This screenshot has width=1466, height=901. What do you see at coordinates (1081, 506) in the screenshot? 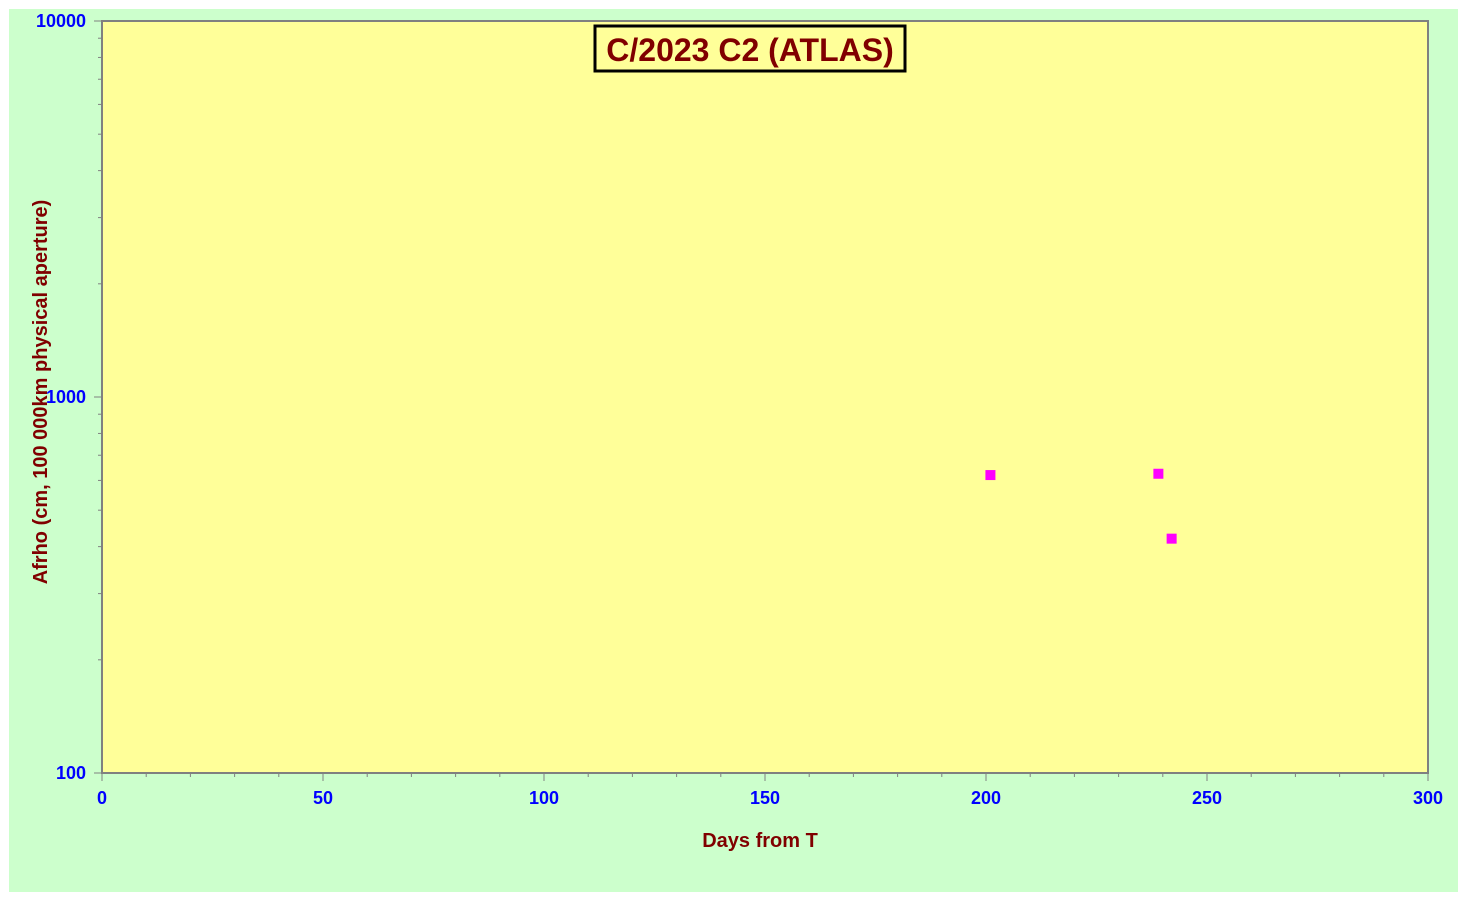
I see `data-series` at bounding box center [1081, 506].